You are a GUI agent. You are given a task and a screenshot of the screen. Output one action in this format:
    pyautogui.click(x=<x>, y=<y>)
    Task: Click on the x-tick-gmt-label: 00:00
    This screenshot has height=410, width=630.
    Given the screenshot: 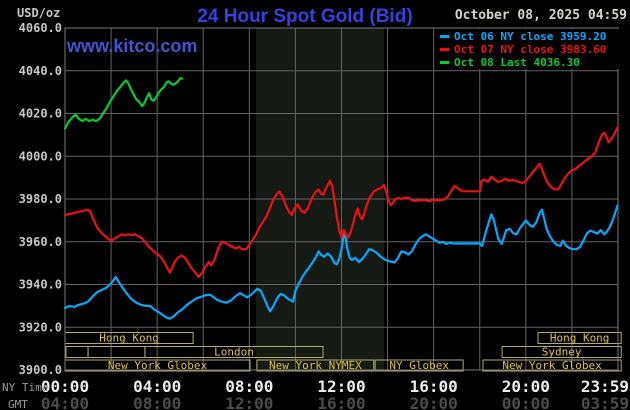 What is the action you would take?
    pyautogui.click(x=526, y=402)
    